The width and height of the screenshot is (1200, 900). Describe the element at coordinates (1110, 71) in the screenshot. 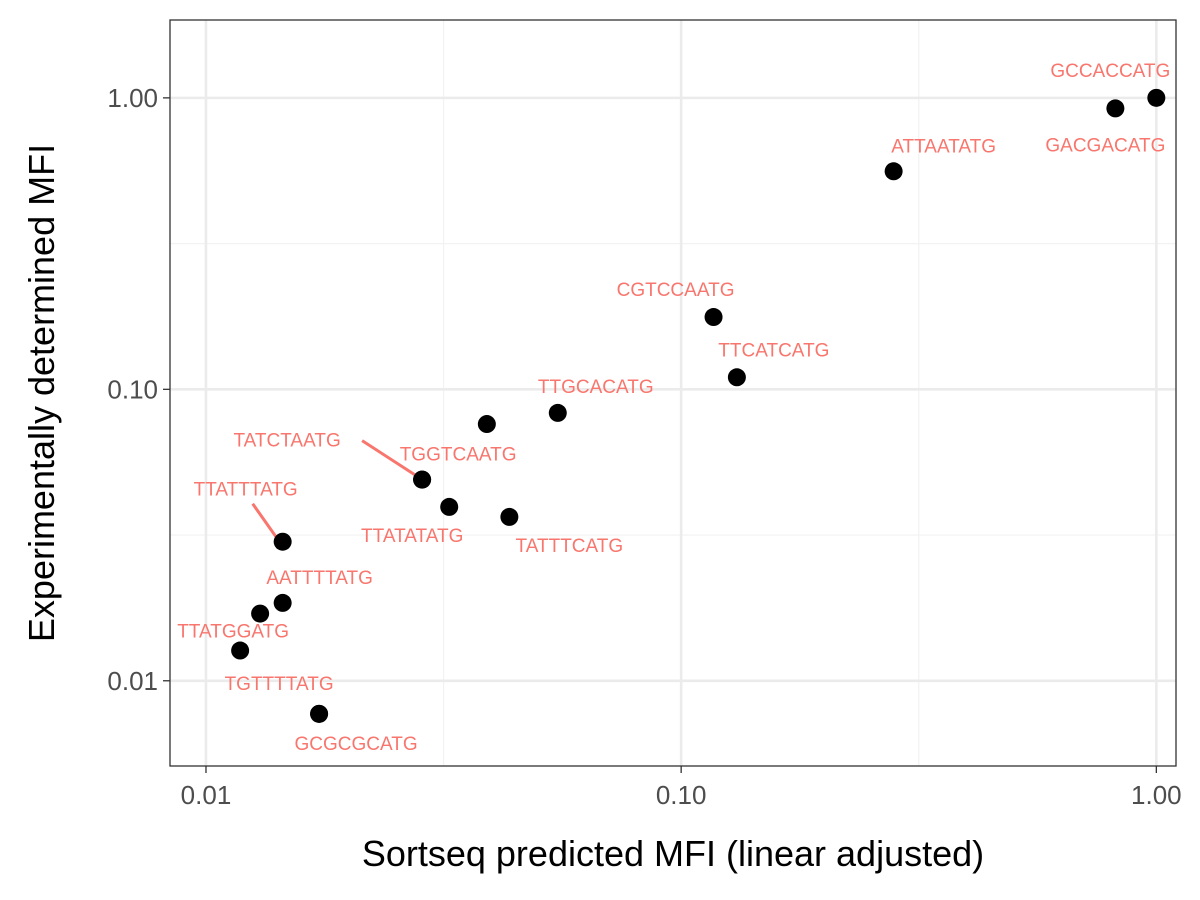

I see `point-label: GCCACCATG` at that location.